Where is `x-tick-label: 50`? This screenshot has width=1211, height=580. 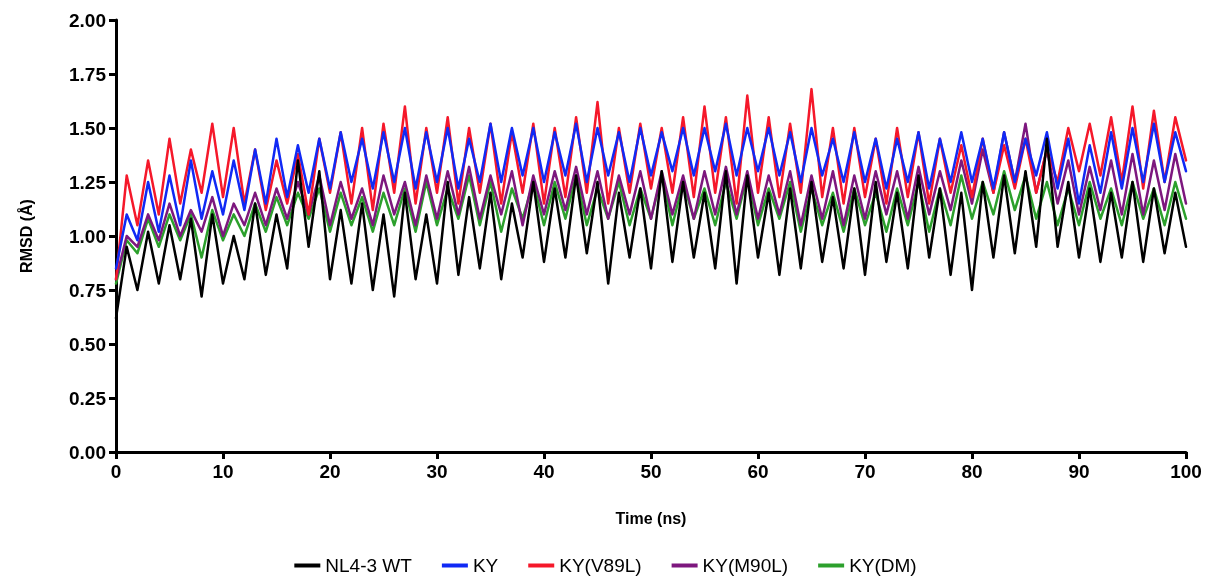
x-tick-label: 50 is located at coordinates (651, 471).